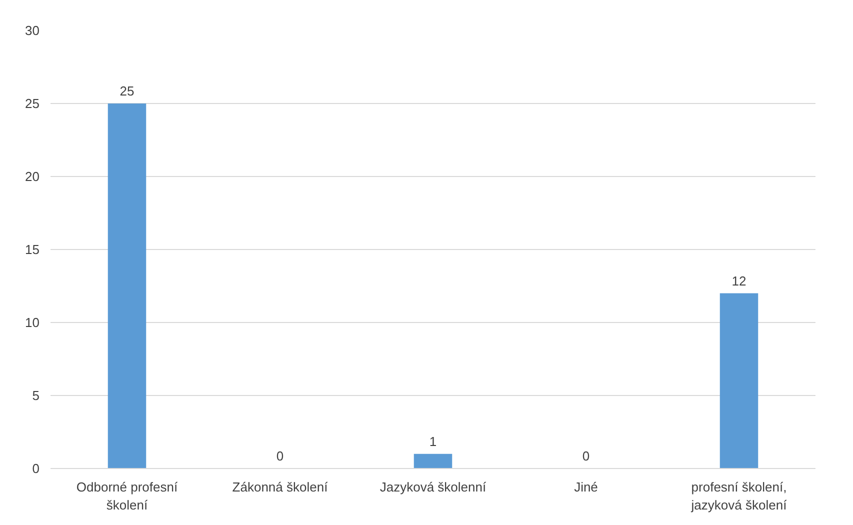 Image resolution: width=853 pixels, height=525 pixels. I want to click on y-tick-label: 25, so click(32, 103).